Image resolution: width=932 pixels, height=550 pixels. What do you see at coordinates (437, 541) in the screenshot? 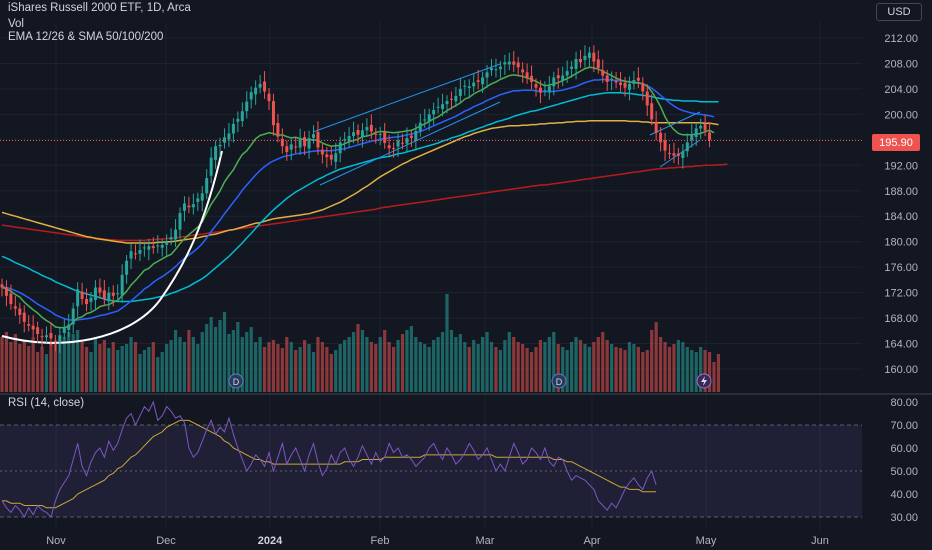
I see `time-axis: Nov Dec 2024 Feb Mar Apr May Jun` at bounding box center [437, 541].